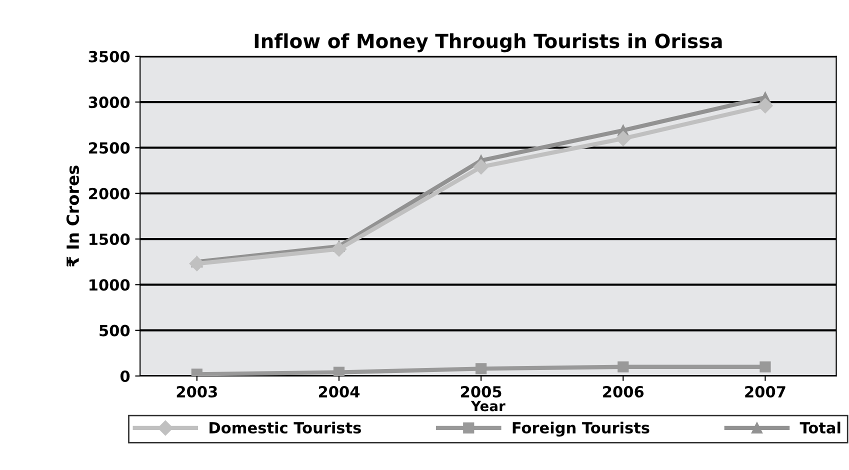 This screenshot has height=470, width=849. Describe the element at coordinates (125, 376) in the screenshot. I see `y-tick-label: 0` at that location.